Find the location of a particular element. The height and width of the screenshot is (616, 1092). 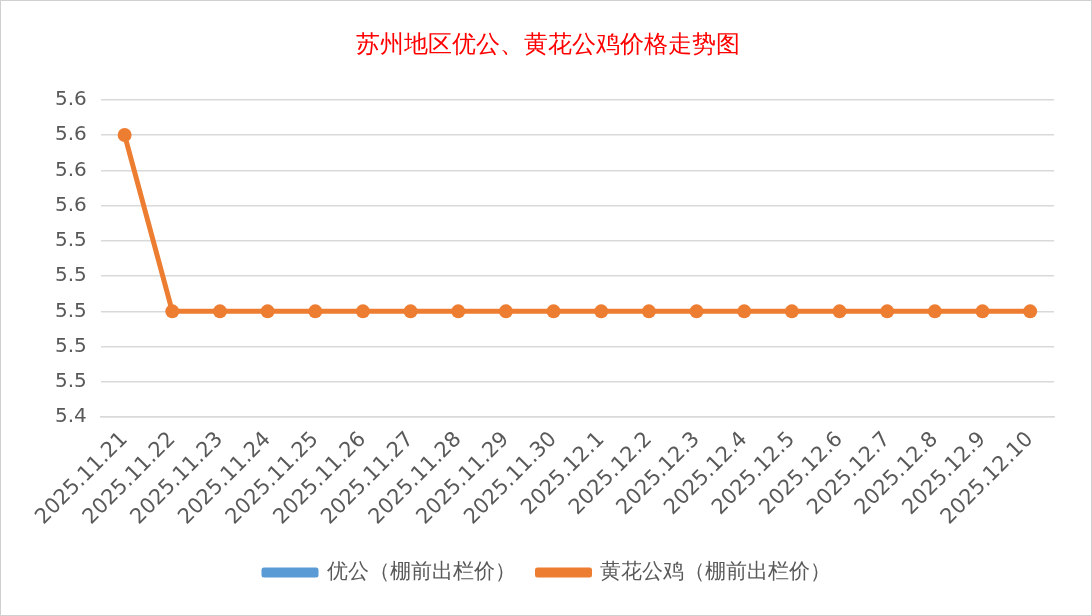

legend-label: 优公（棚前出栏价） is located at coordinates (421, 571).